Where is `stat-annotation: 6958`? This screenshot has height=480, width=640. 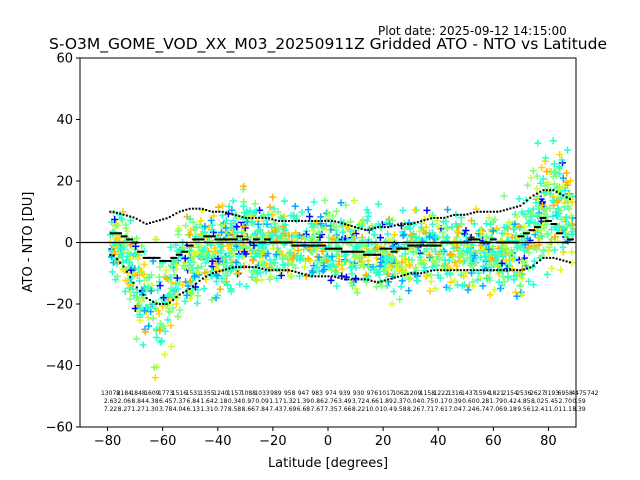 stat-annotation: 6958 is located at coordinates (565, 393).